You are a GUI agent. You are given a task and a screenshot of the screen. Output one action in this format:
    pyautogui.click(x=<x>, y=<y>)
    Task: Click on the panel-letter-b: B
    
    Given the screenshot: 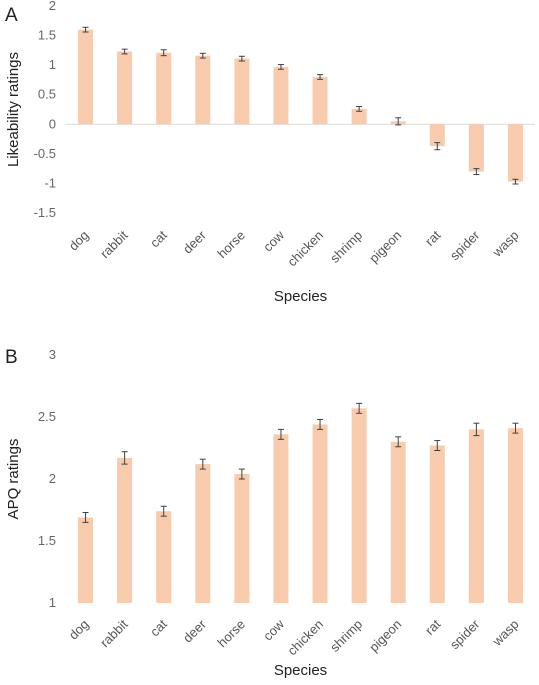 What is the action you would take?
    pyautogui.click(x=11, y=357)
    